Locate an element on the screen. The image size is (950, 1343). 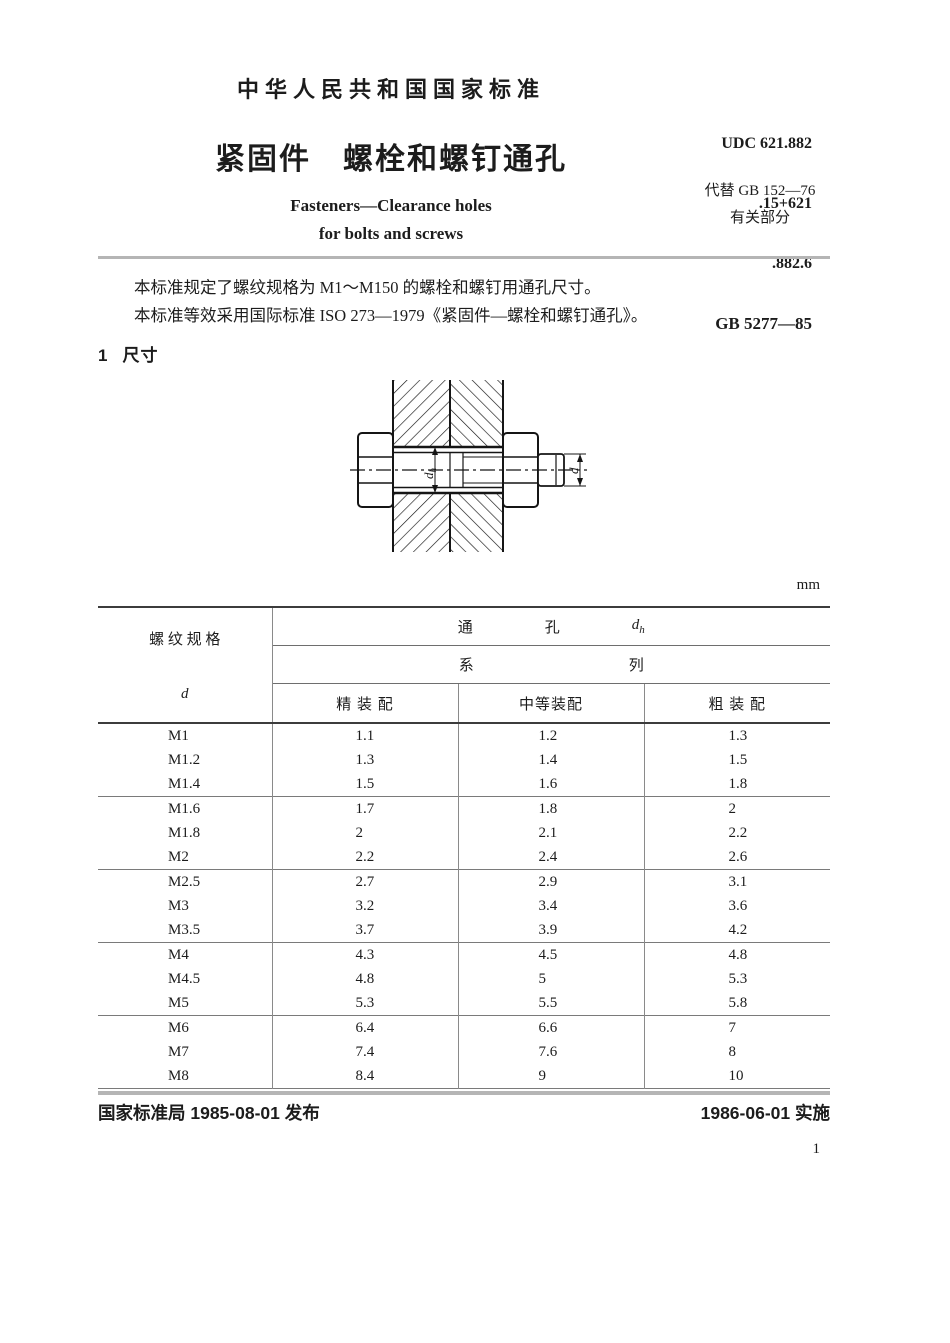
table-row: M8 8.4 9 10 is located at coordinates (464, 1076).